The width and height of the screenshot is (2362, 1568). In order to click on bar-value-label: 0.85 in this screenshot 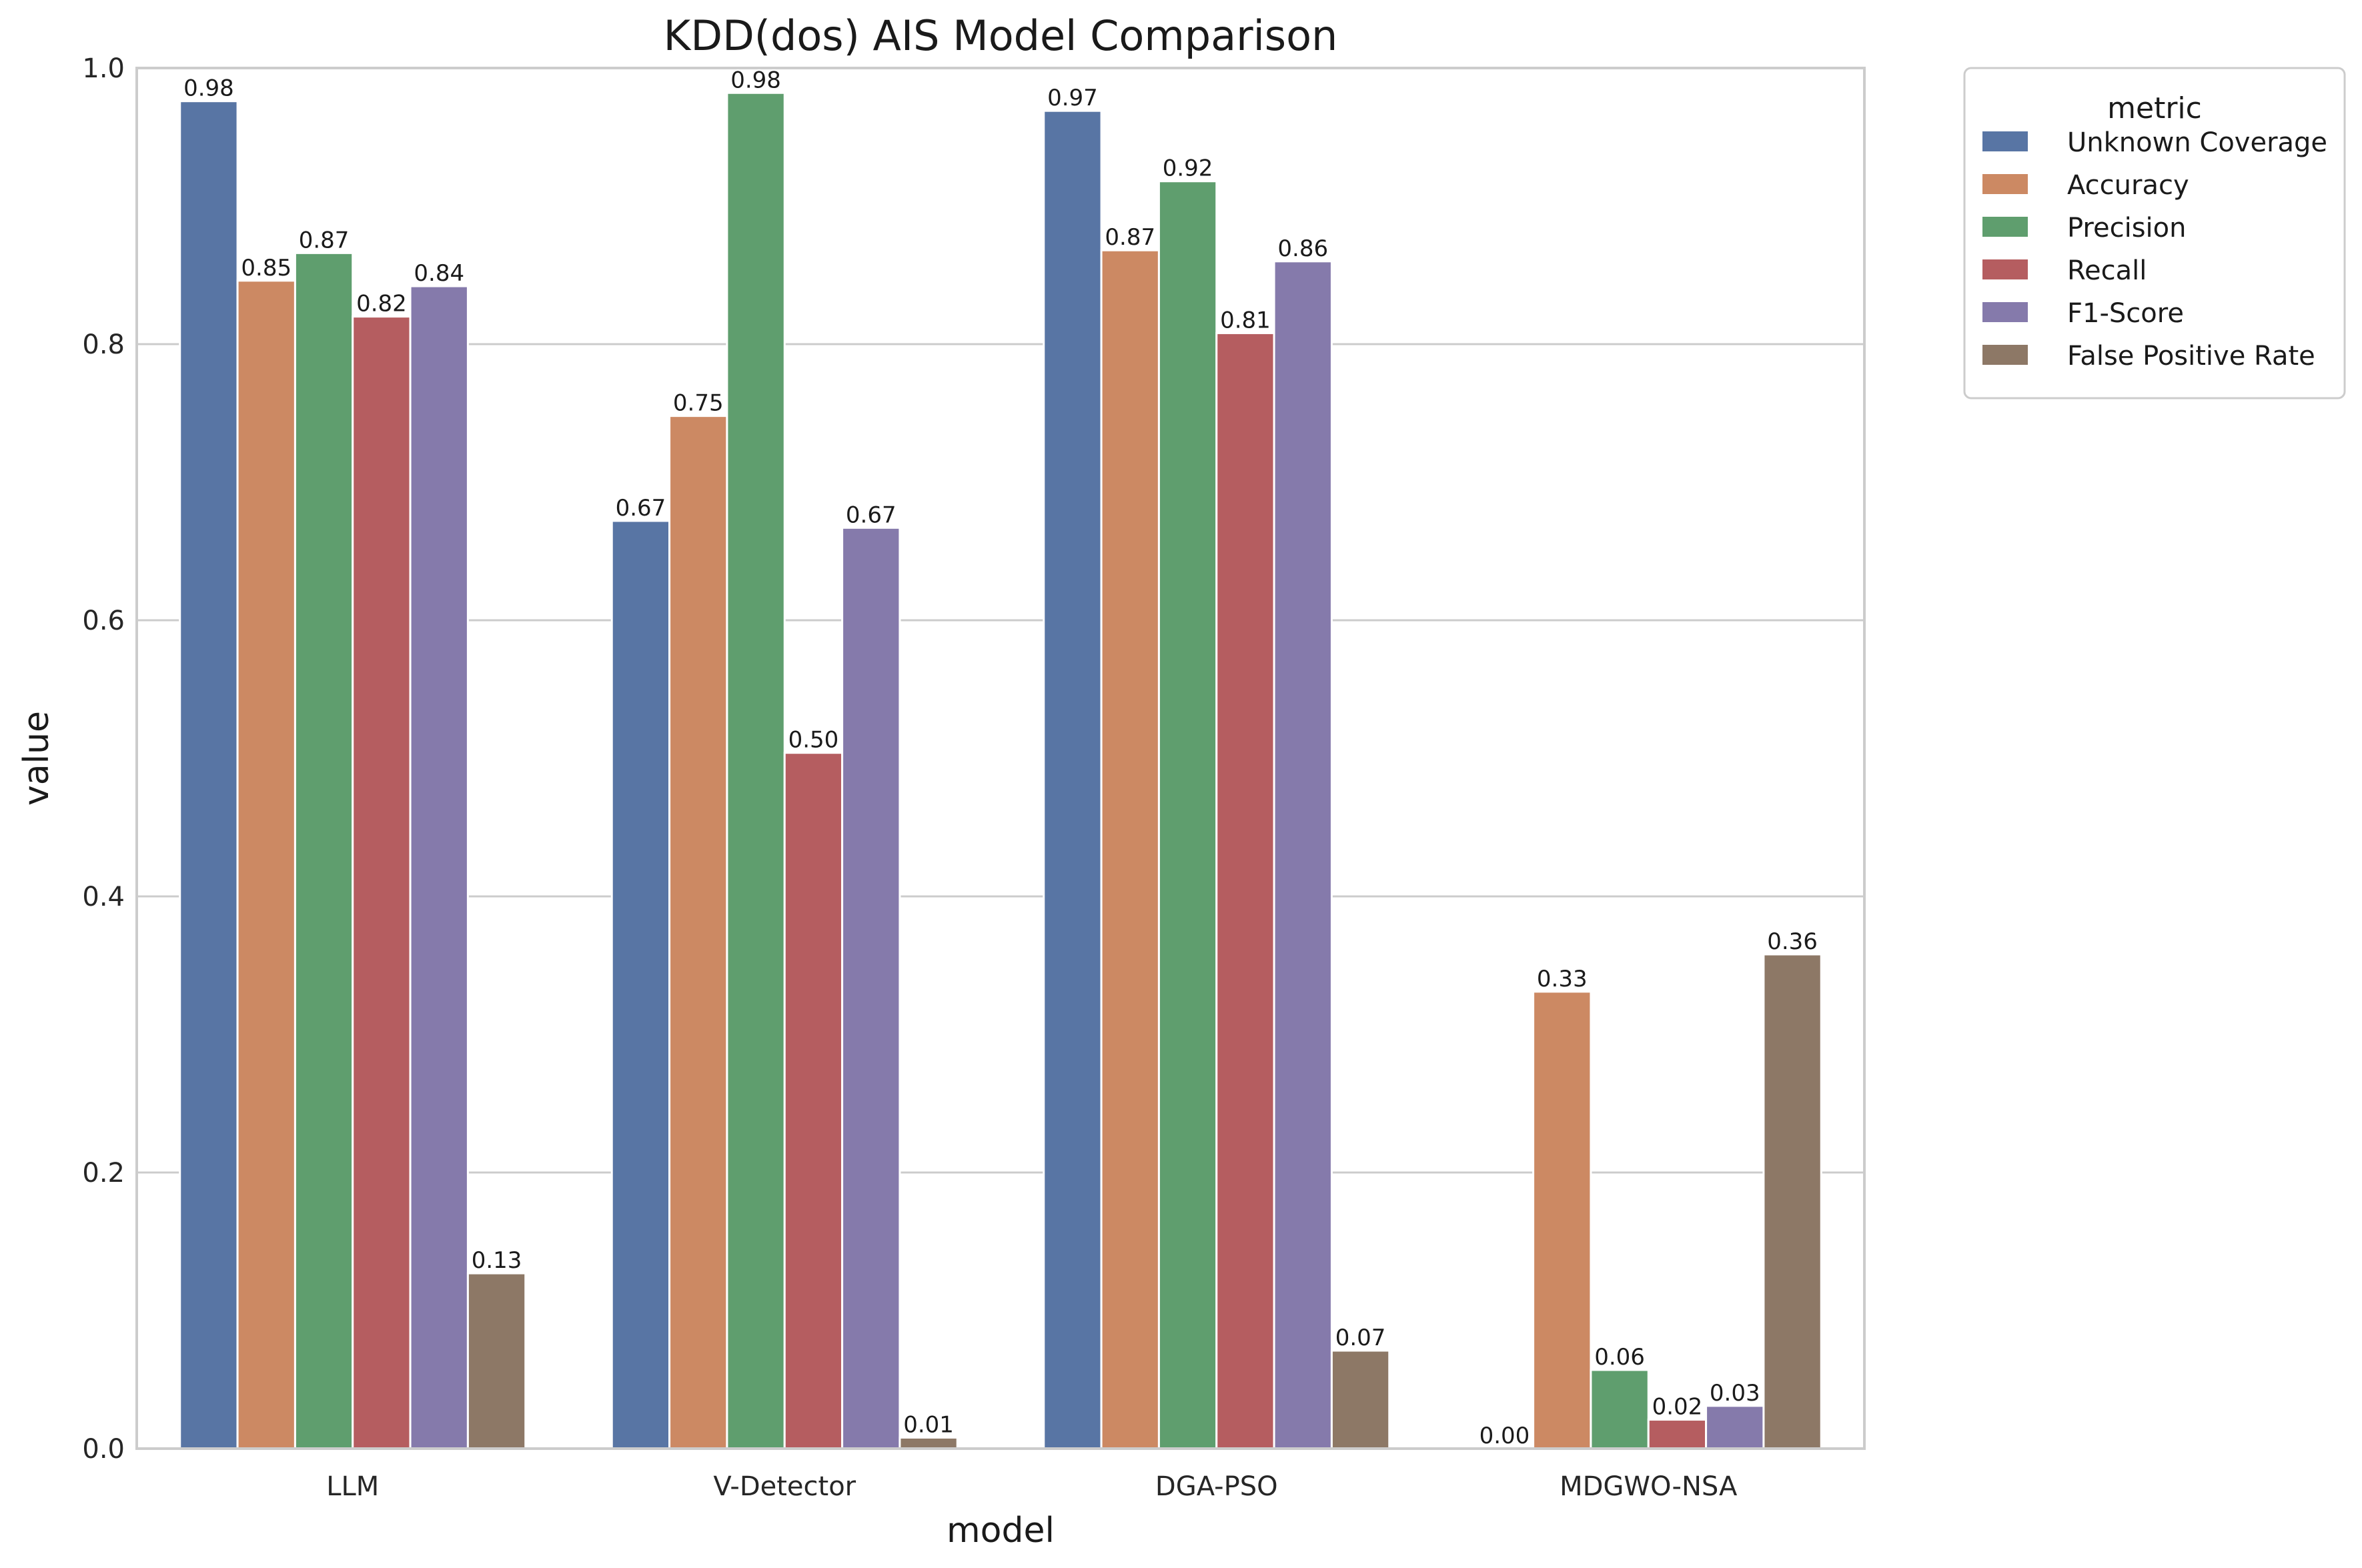, I will do `click(266, 268)`.